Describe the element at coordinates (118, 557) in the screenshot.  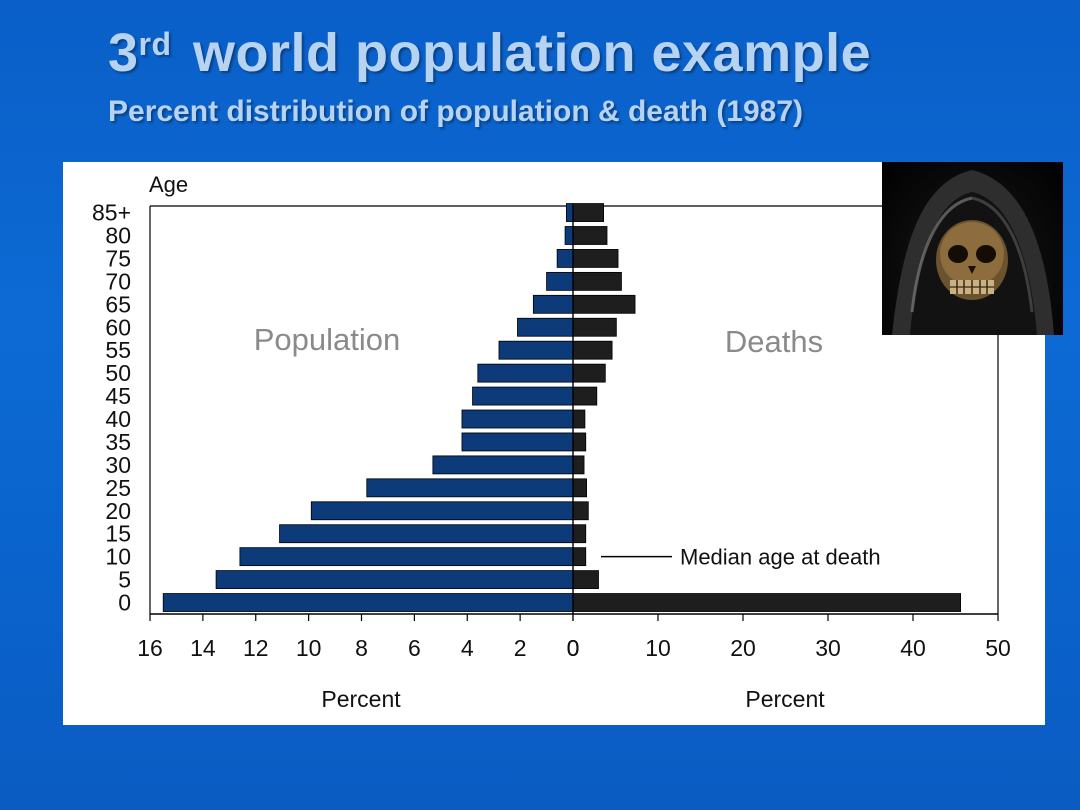
I see `age-tick-label: 10` at that location.